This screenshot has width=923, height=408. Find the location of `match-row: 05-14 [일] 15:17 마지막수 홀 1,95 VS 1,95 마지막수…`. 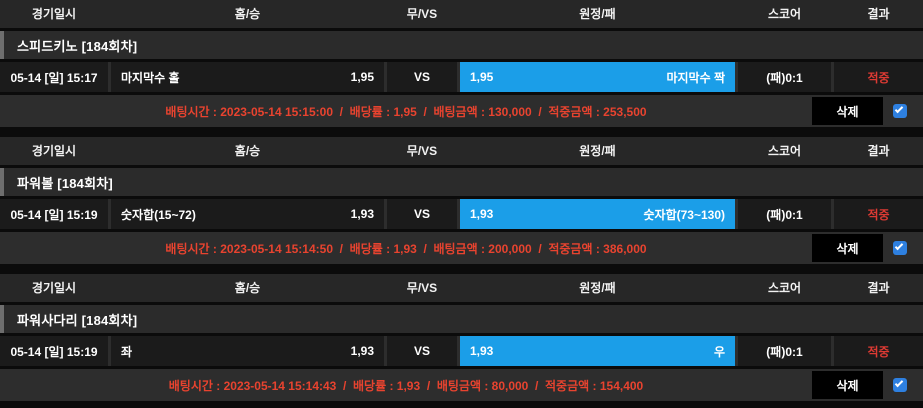

match-row: 05-14 [일] 15:17 마지막수 홀 1,95 VS 1,95 마지막수… is located at coordinates (461, 77).